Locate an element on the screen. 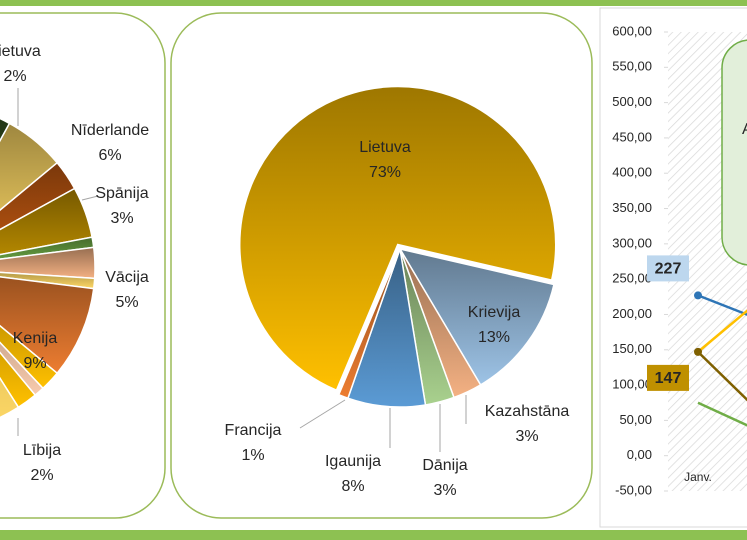 This screenshot has width=747, height=540. data-label: 227 is located at coordinates (668, 269).